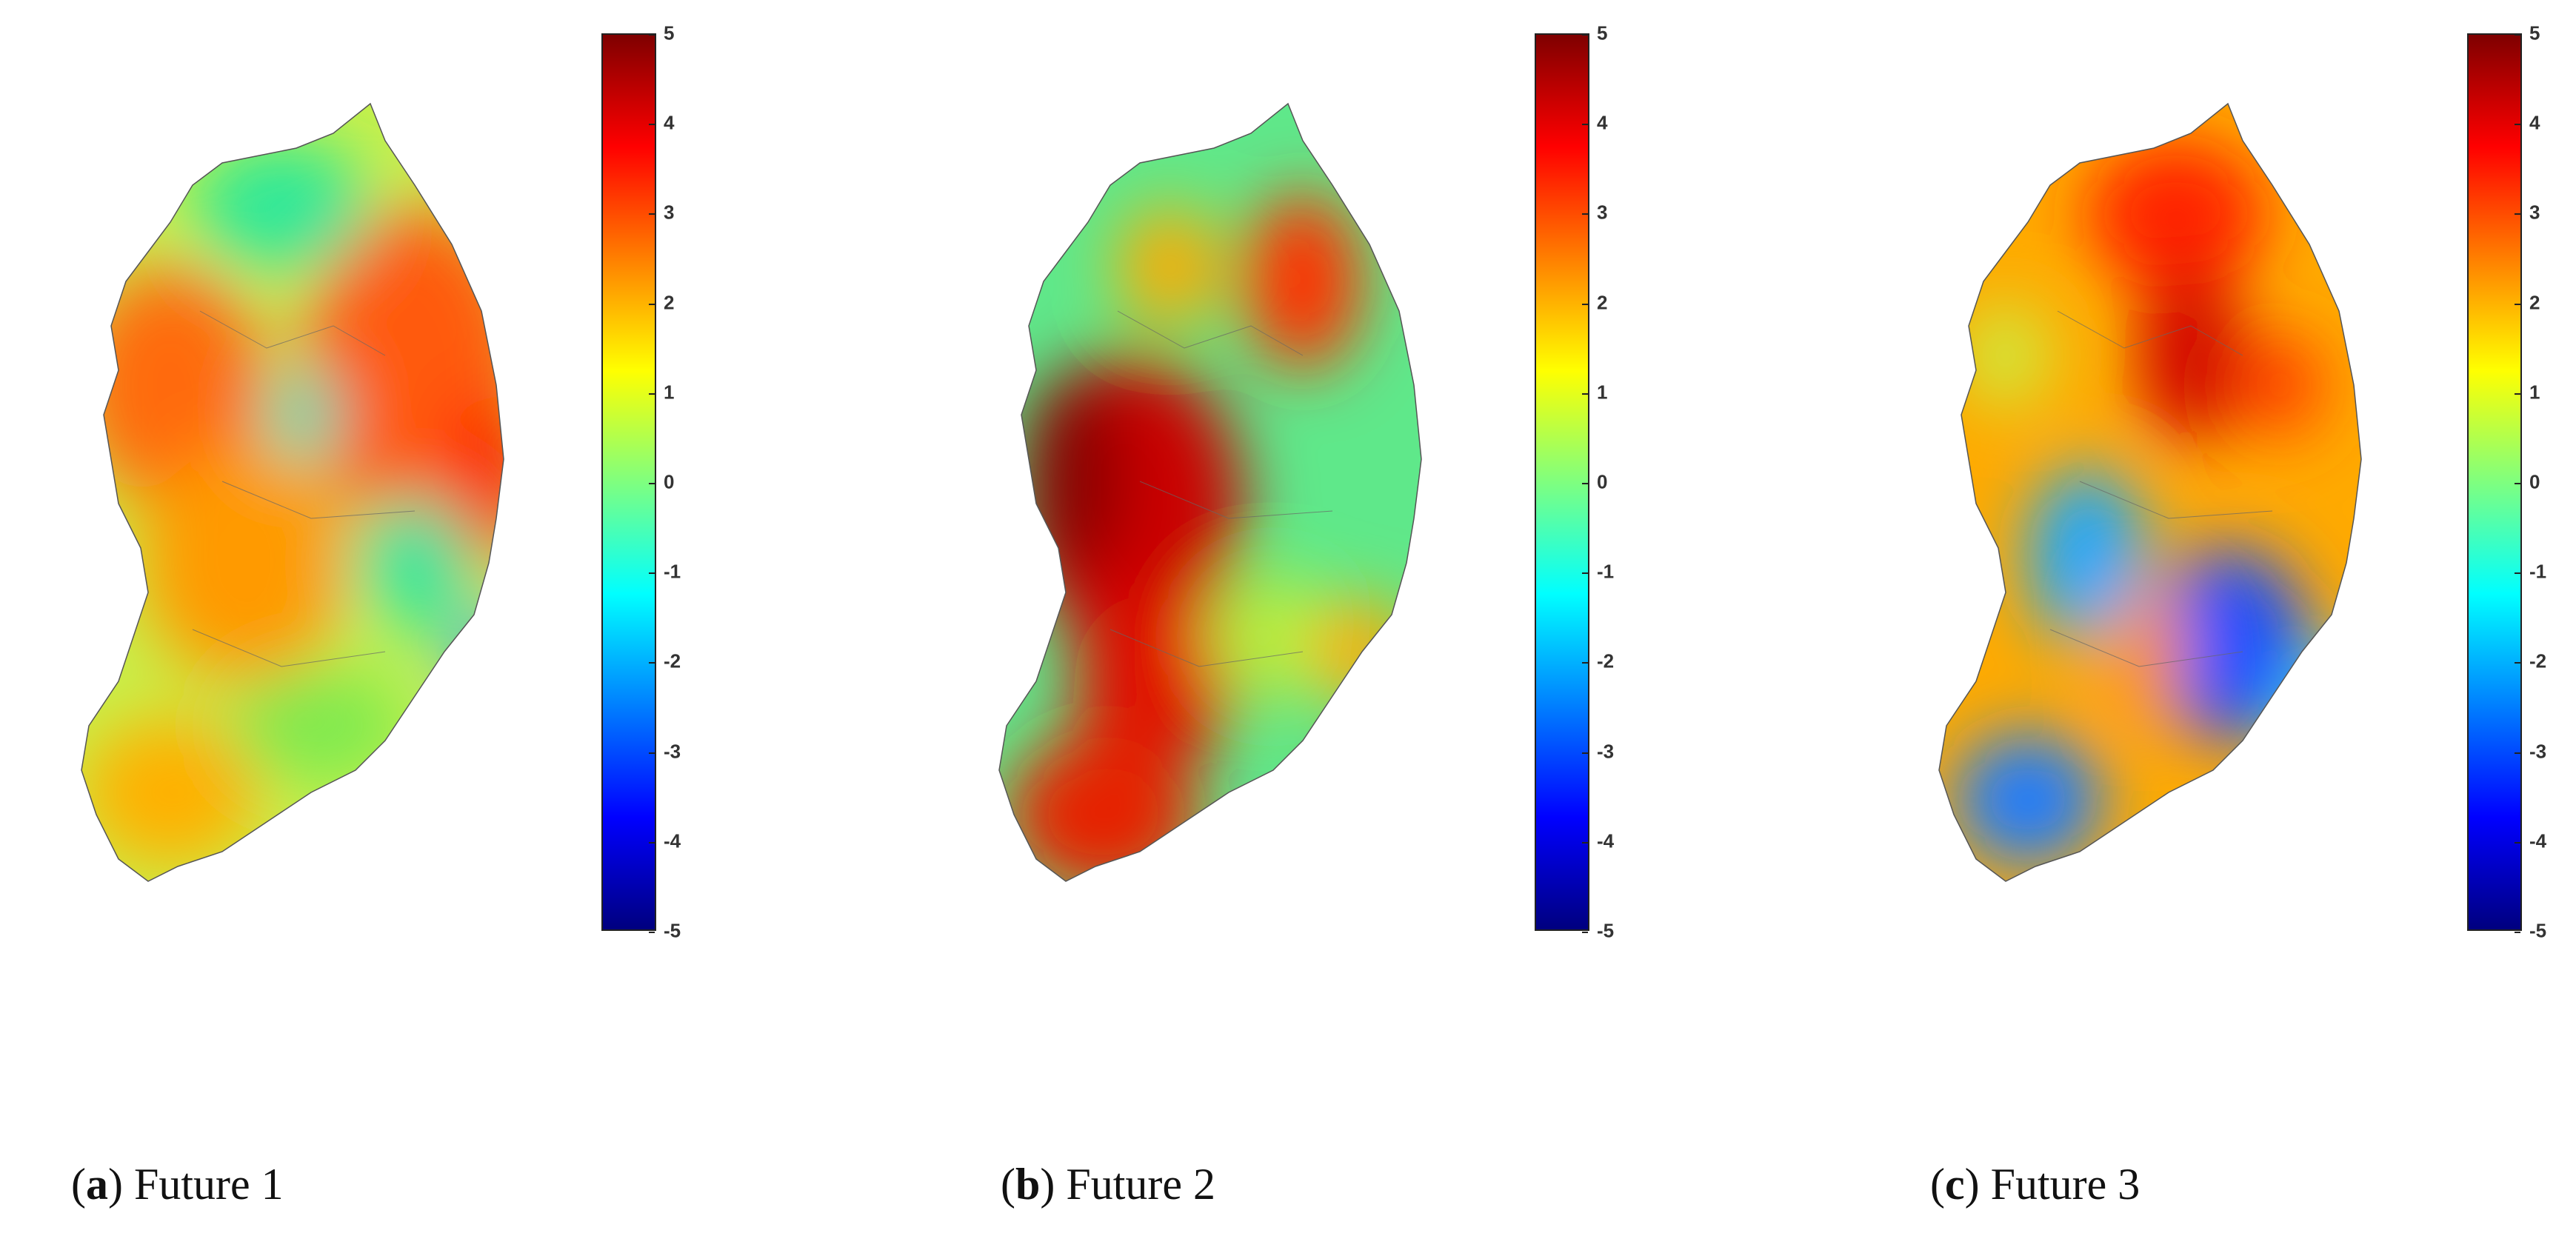  Describe the element at coordinates (1954, 1184) in the screenshot. I see `caption-letter: c` at that location.